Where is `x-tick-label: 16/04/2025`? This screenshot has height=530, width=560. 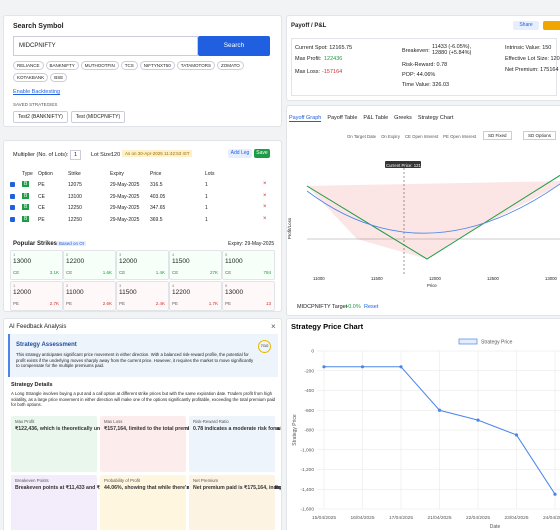
x-tick-label: 16/04/2025 is located at coordinates (362, 518).